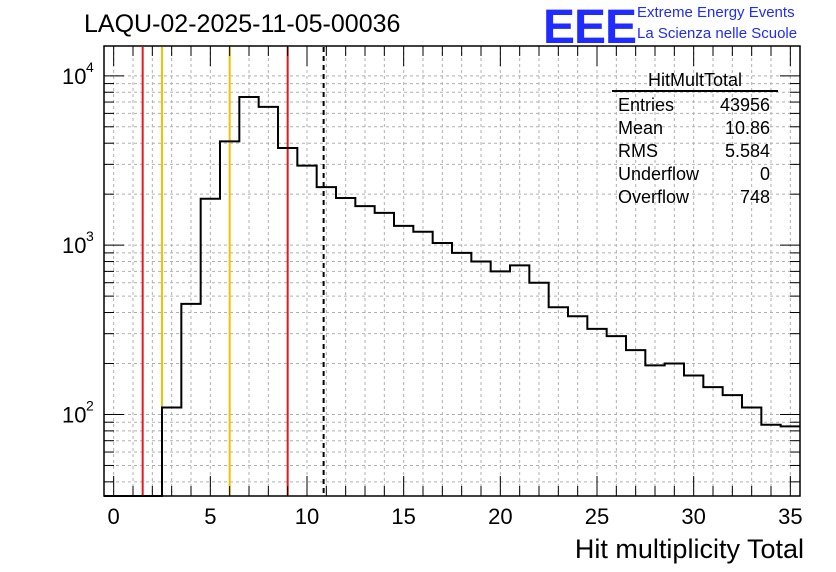 The height and width of the screenshot is (572, 836). I want to click on x-tick-label: 35, so click(790, 516).